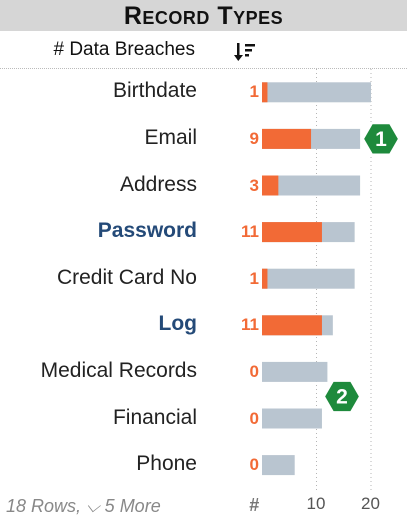 The height and width of the screenshot is (524, 407). I want to click on badge-label: 1, so click(381, 139).